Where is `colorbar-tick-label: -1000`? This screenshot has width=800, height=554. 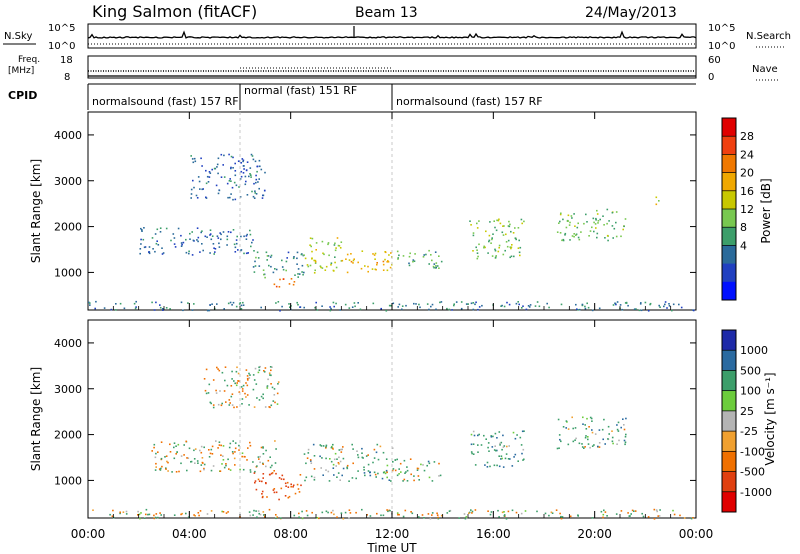 colorbar-tick-label: -1000 is located at coordinates (756, 492).